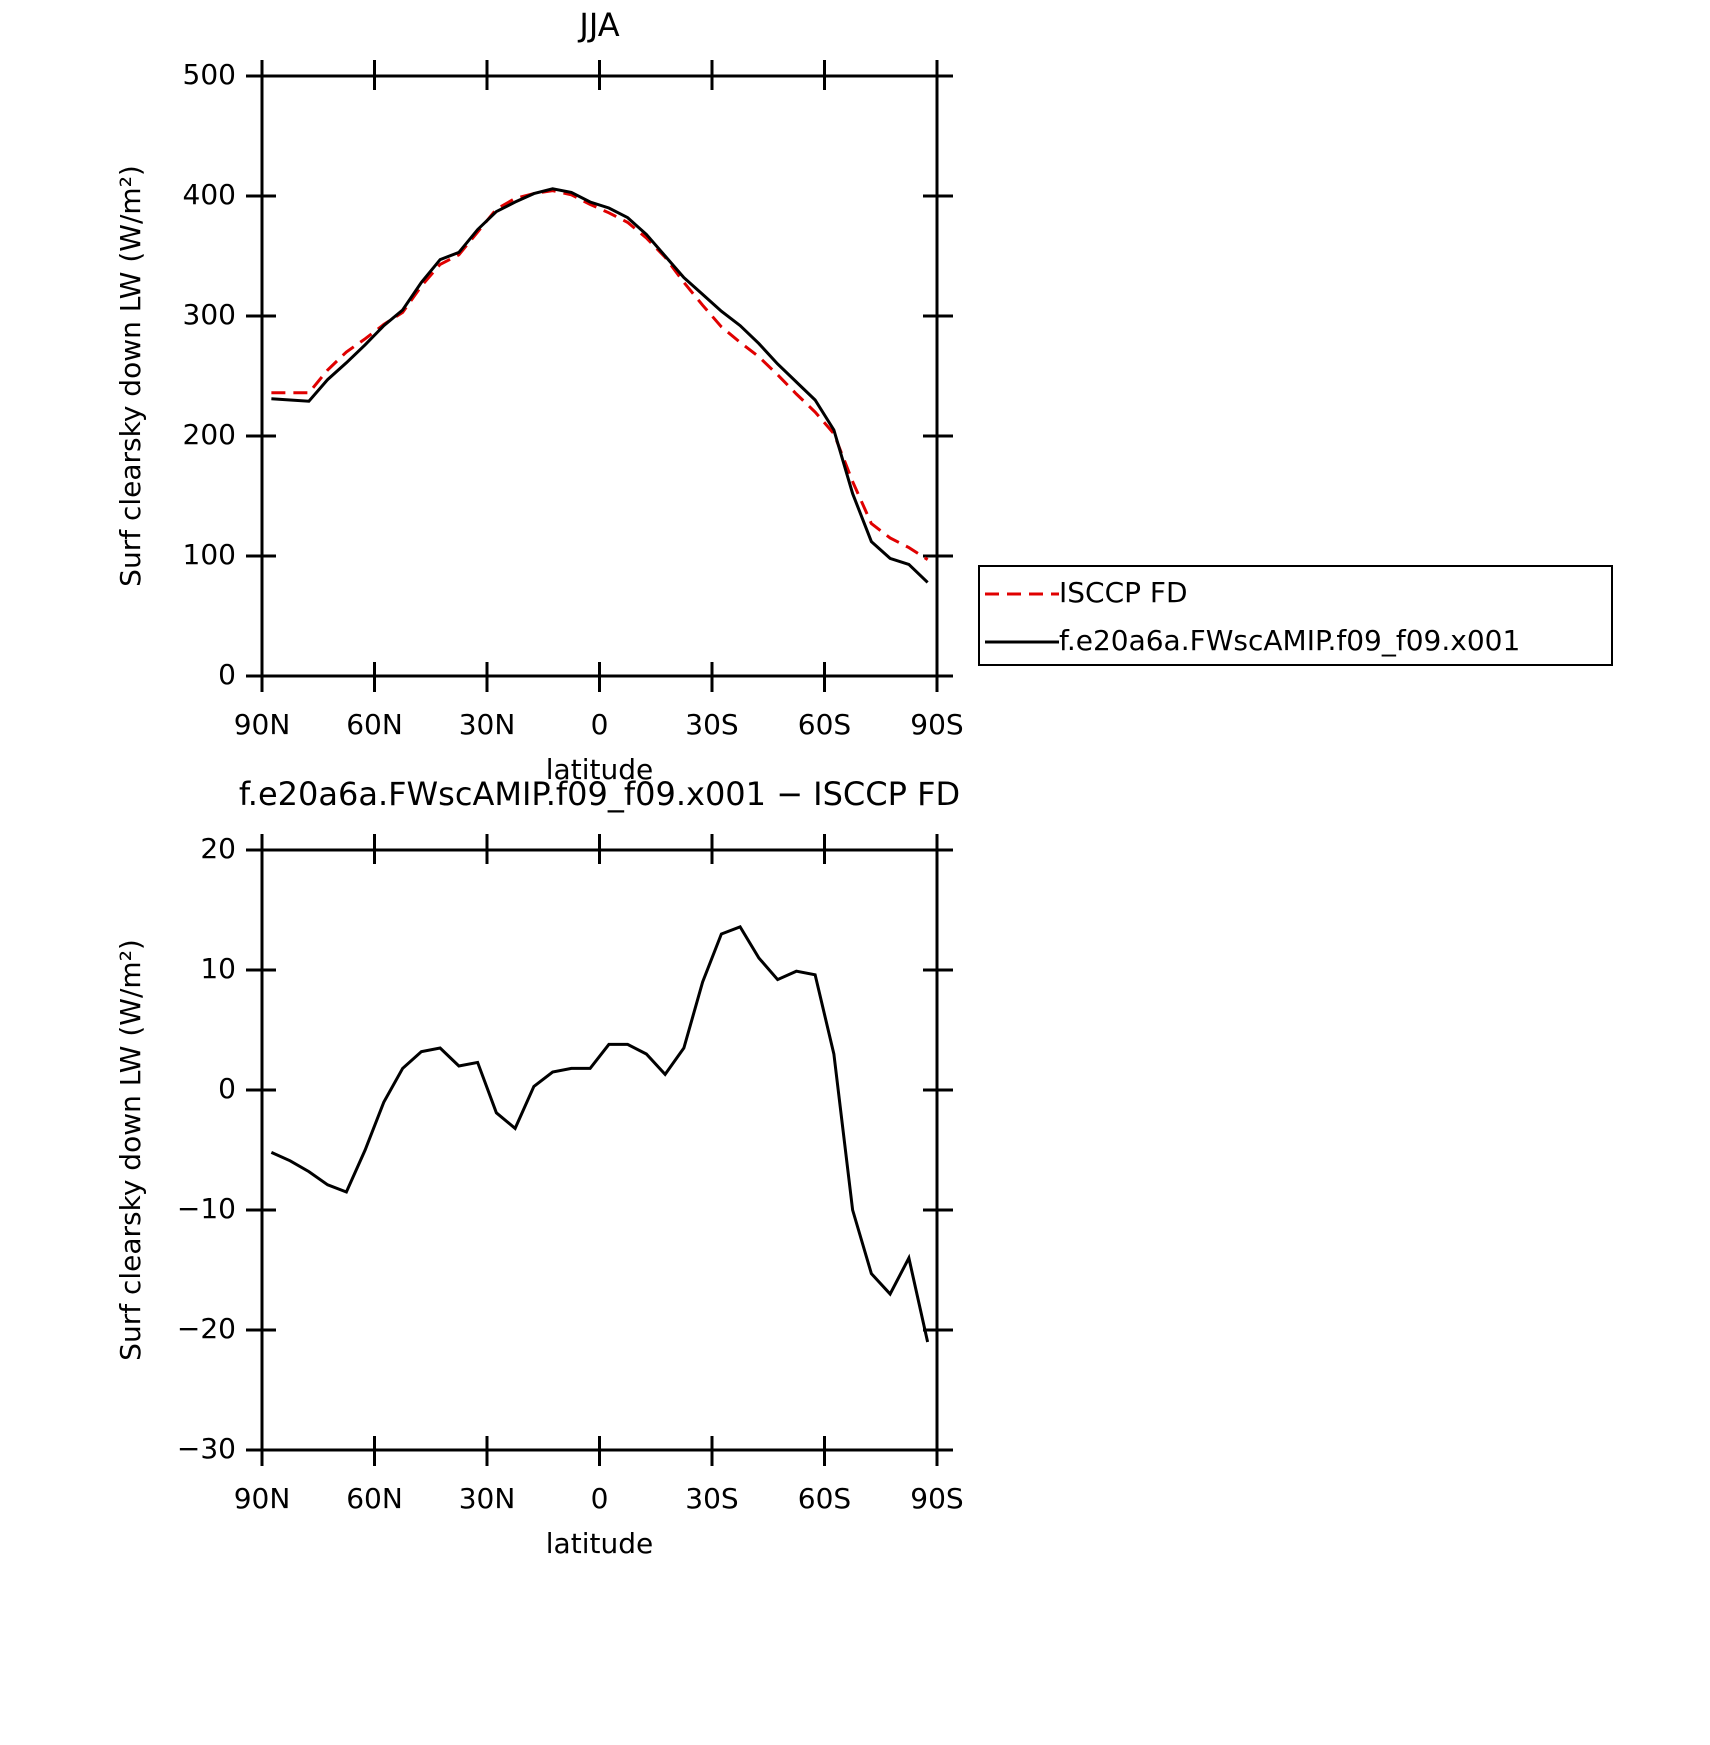 The height and width of the screenshot is (1745, 1710). What do you see at coordinates (209, 434) in the screenshot?
I see `y-tick-label: 200` at bounding box center [209, 434].